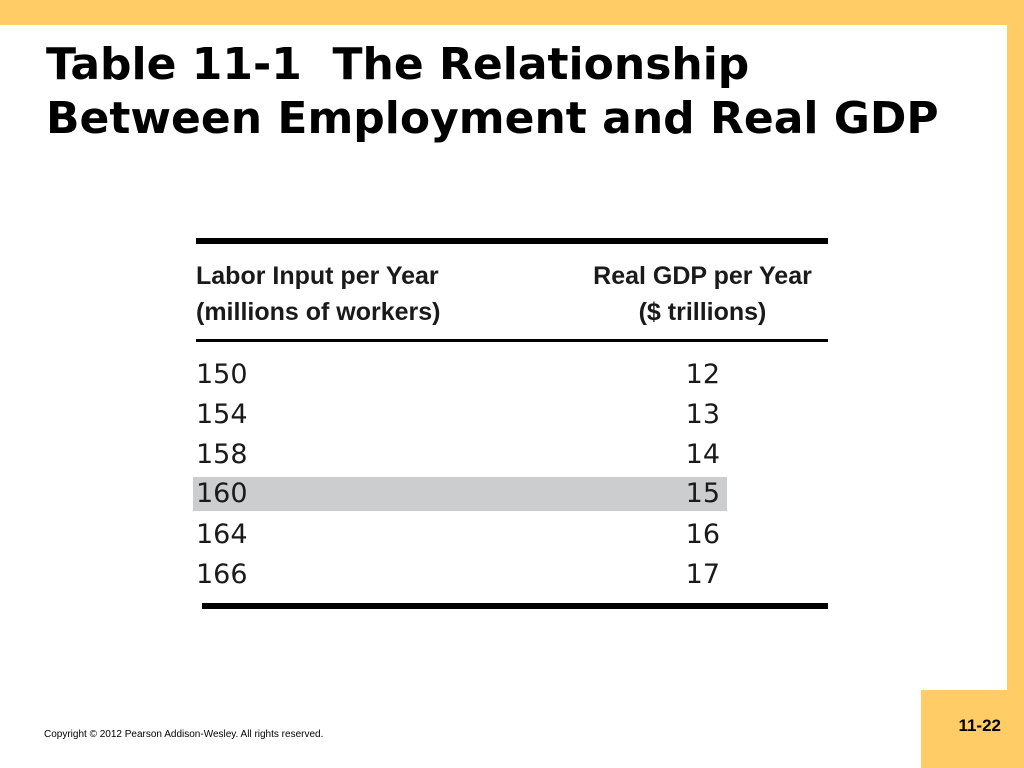 This screenshot has height=768, width=1024. Describe the element at coordinates (702, 574) in the screenshot. I see `gdp-cell: 17` at that location.